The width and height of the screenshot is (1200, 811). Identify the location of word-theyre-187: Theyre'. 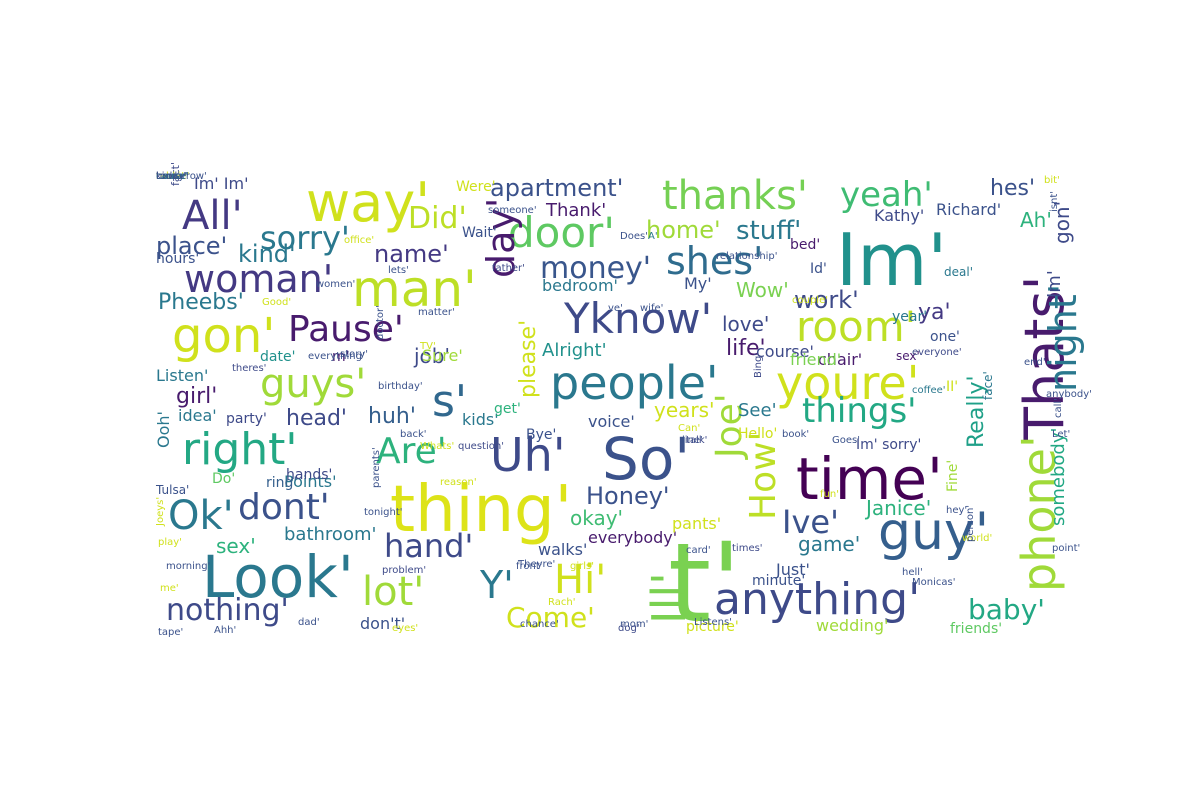
(537, 564).